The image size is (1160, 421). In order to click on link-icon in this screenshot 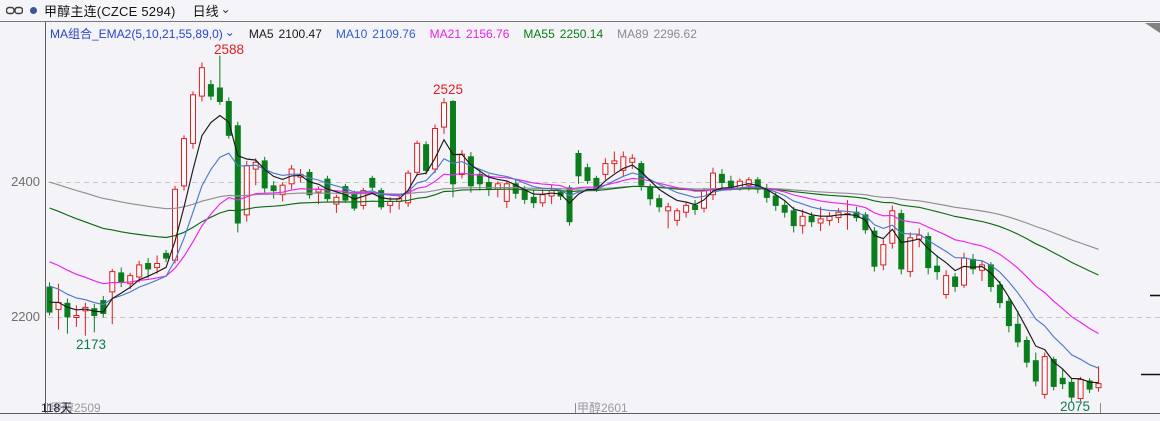, I will do `click(14, 10)`.